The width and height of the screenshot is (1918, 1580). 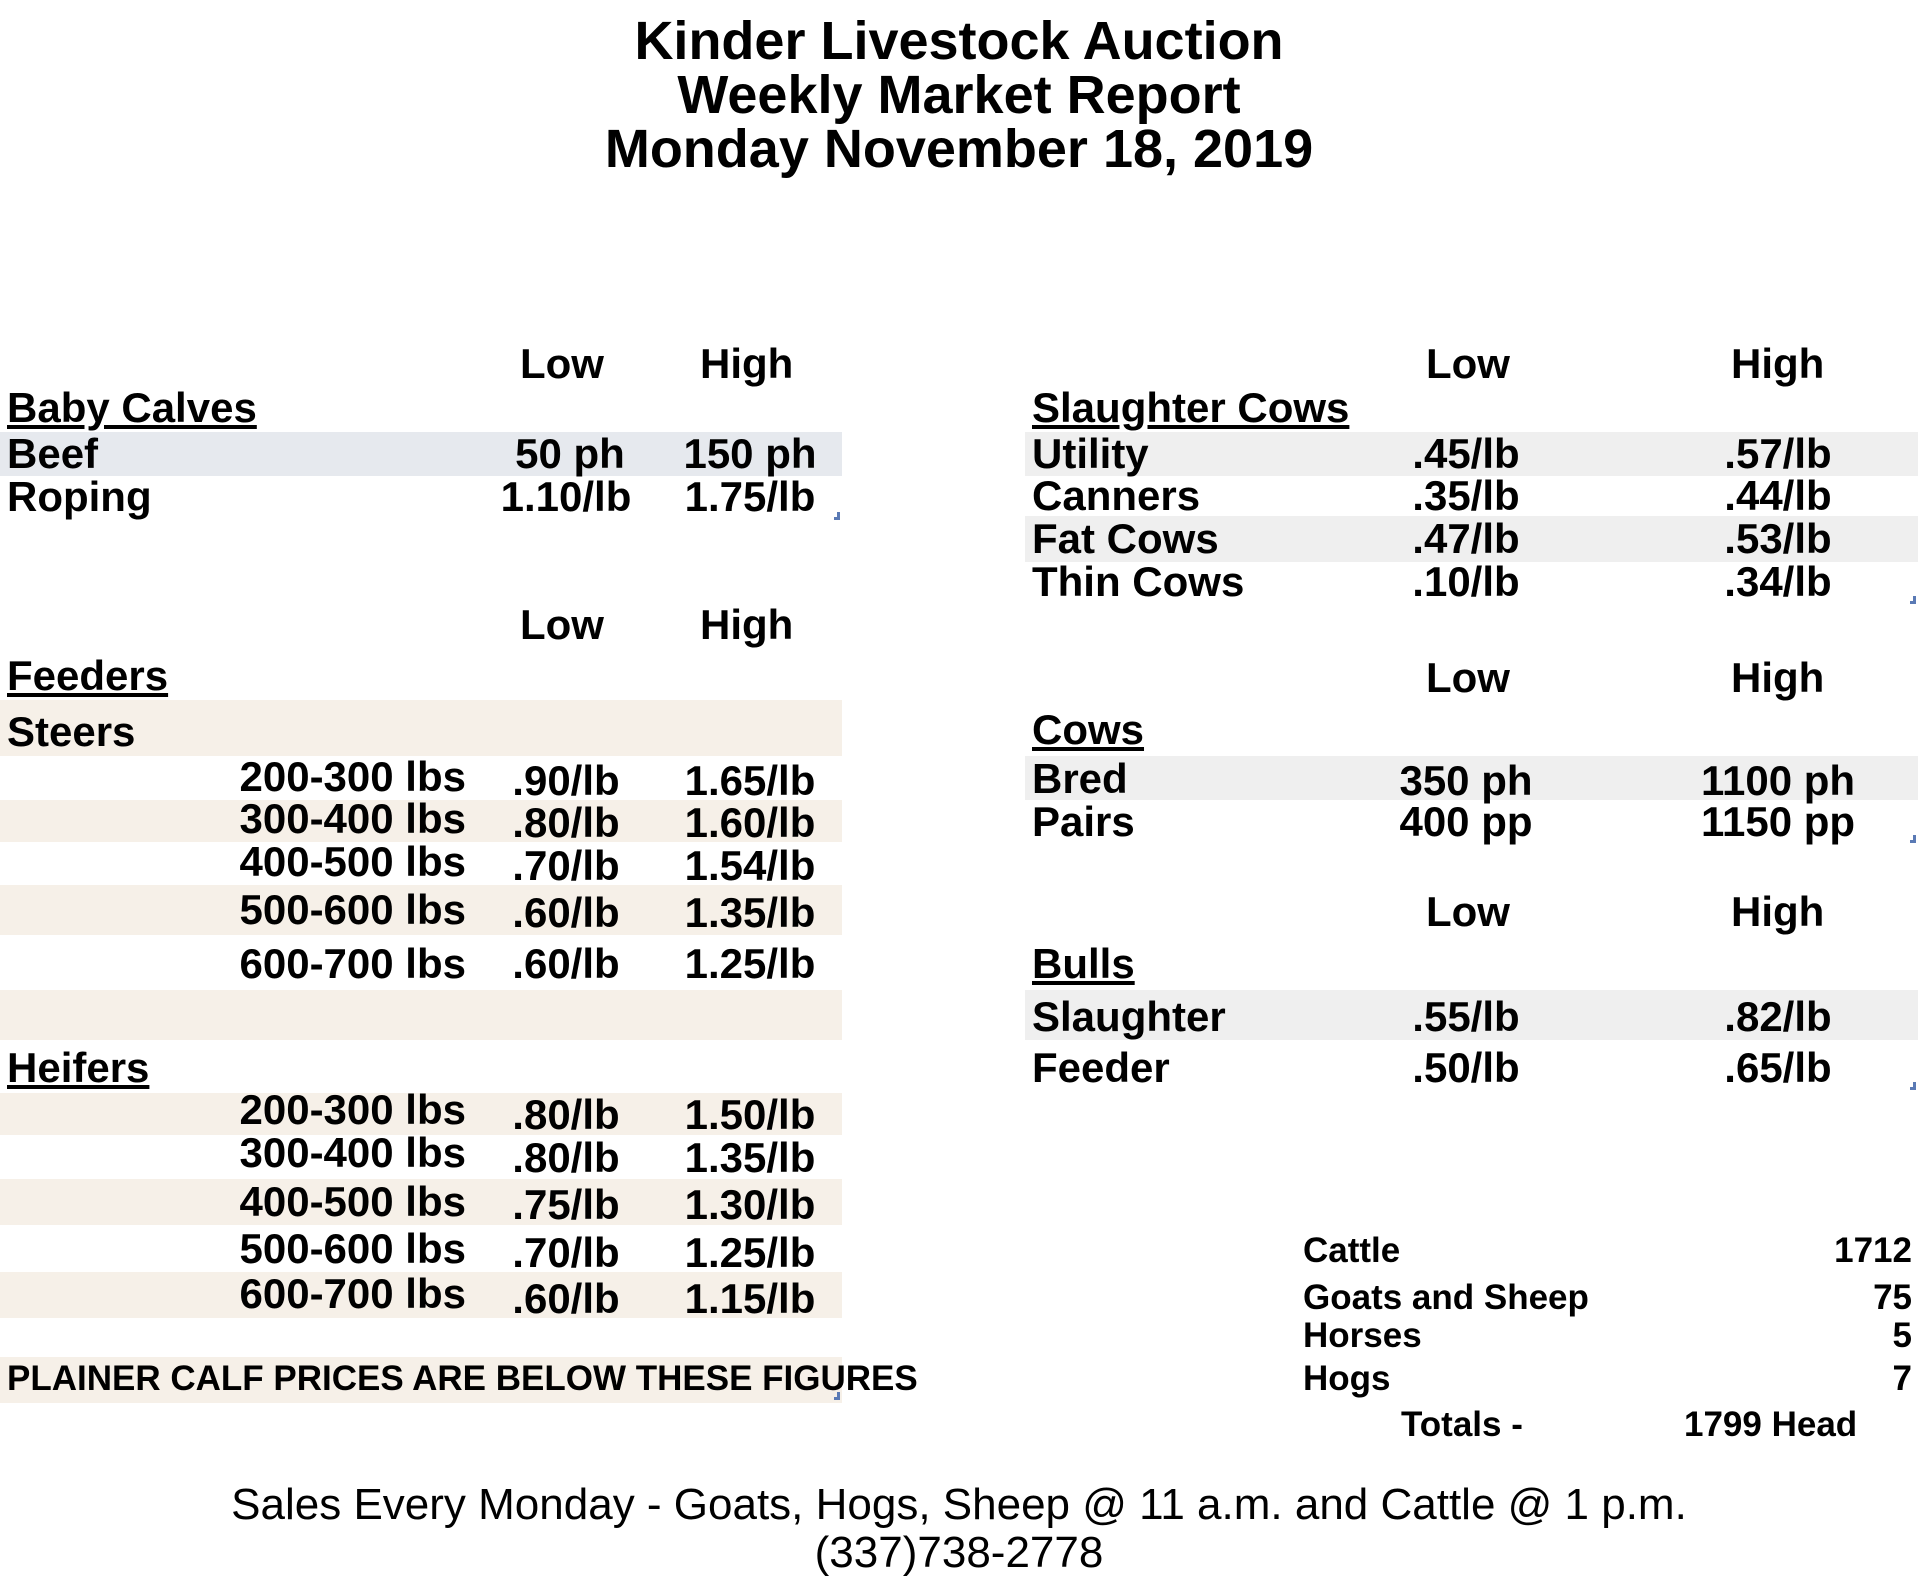 I want to click on steer-range: 300-400 lbs, so click(x=353, y=818).